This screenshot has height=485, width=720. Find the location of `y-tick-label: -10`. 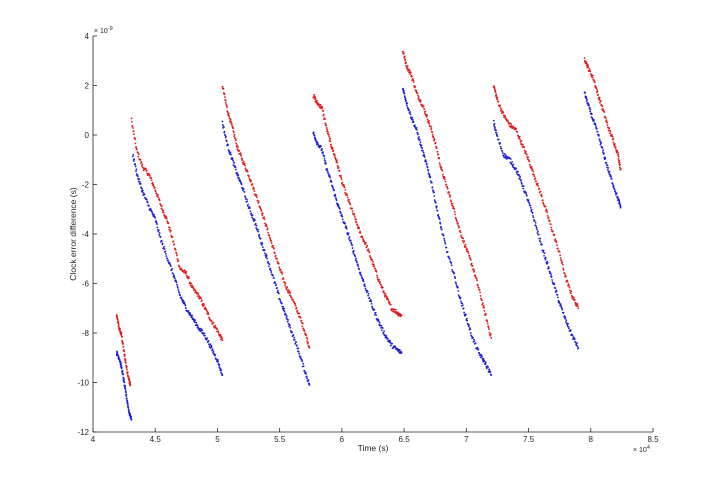

y-tick-label: -10 is located at coordinates (83, 383).